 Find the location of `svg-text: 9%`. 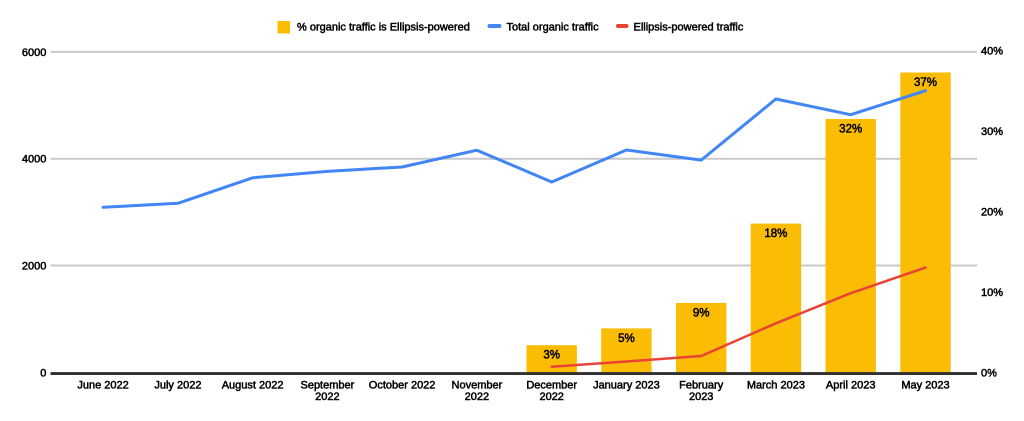

svg-text: 9% is located at coordinates (701, 314).